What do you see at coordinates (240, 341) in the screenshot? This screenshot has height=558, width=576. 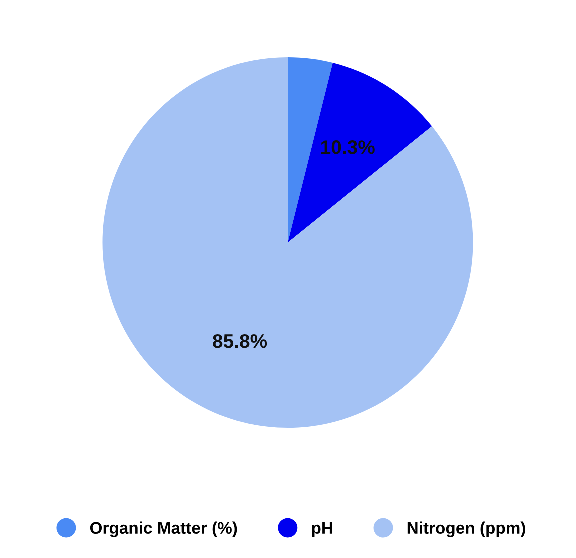 I see `data-label: 85.8%` at bounding box center [240, 341].